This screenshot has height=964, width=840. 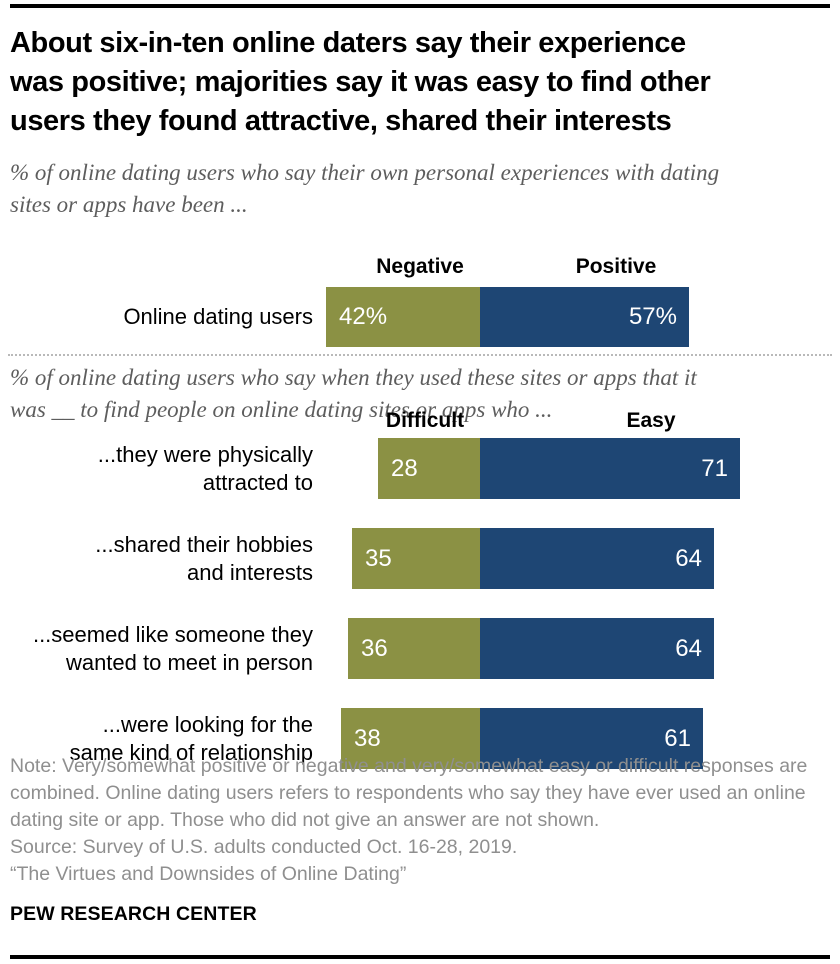 What do you see at coordinates (420, 957) in the screenshot?
I see `bottom-rule` at bounding box center [420, 957].